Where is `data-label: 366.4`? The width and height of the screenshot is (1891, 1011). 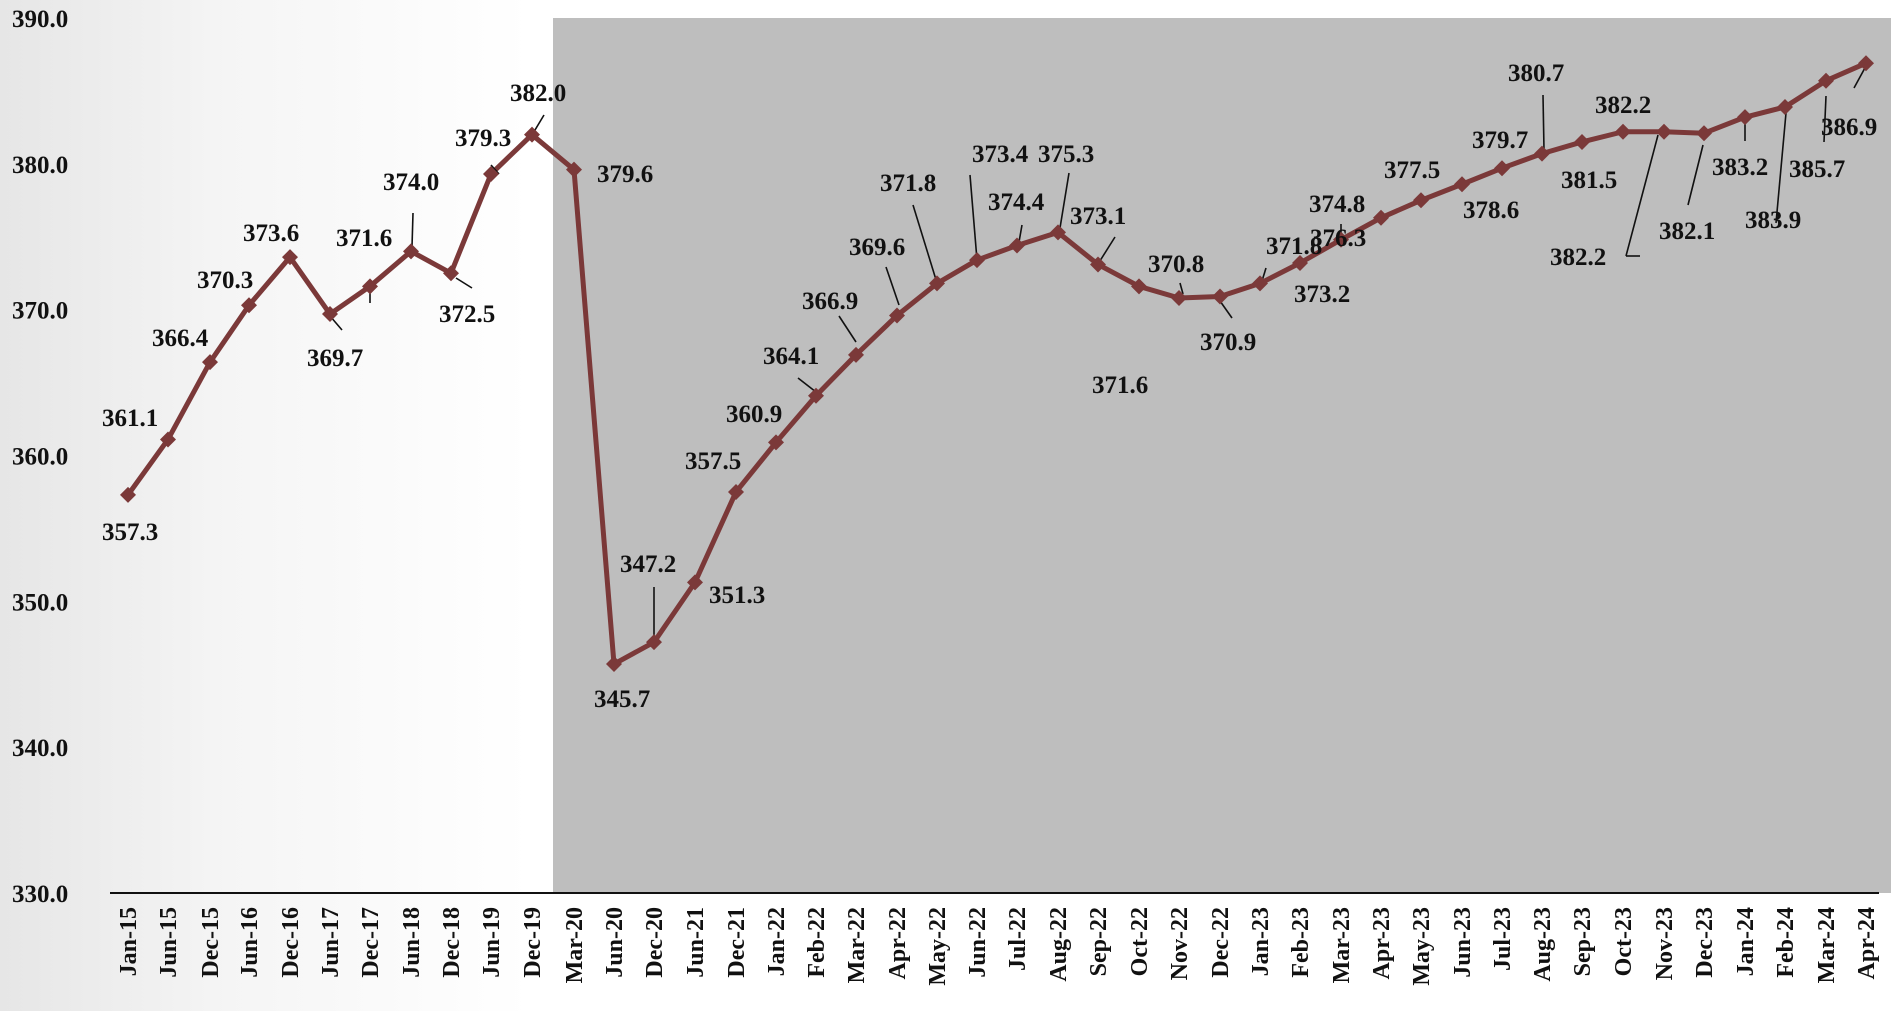
data-label: 366.4 is located at coordinates (180, 338).